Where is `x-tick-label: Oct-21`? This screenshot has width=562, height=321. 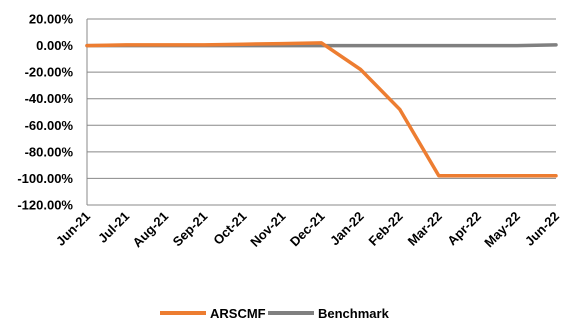 x-tick-label: Oct-21 is located at coordinates (229, 228).